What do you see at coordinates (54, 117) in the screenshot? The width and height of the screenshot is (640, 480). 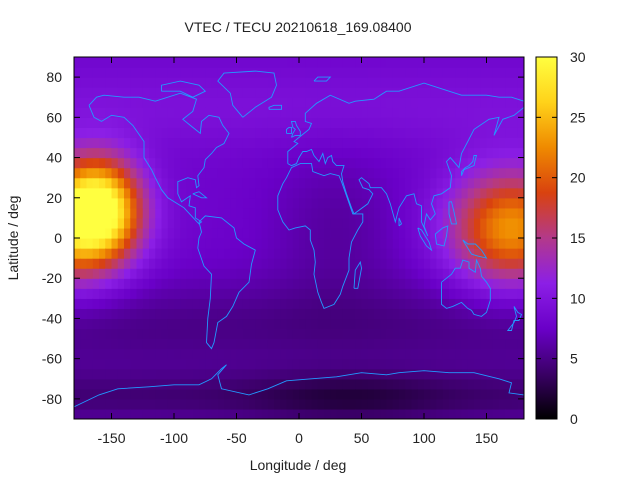 I see `y-tick-label: 60` at bounding box center [54, 117].